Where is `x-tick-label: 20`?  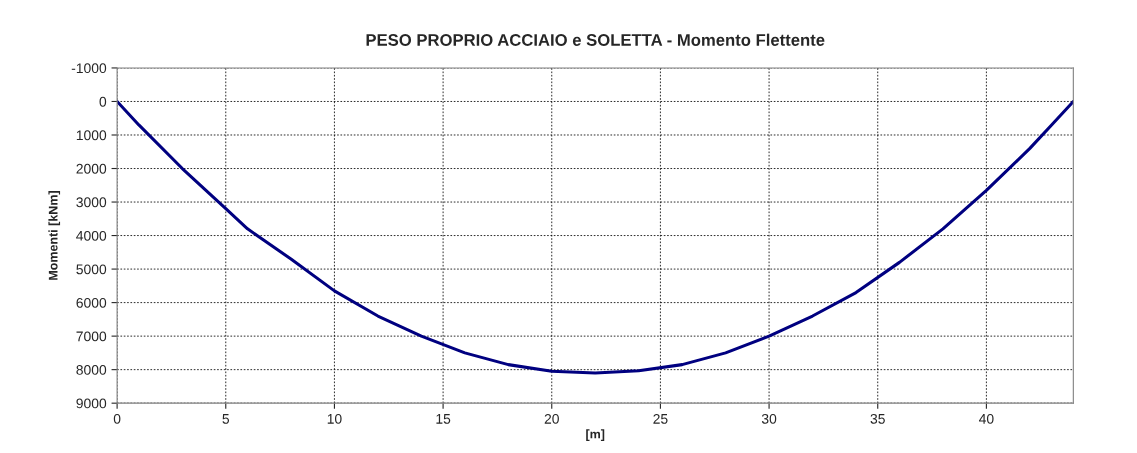
x-tick-label: 20 is located at coordinates (551, 418).